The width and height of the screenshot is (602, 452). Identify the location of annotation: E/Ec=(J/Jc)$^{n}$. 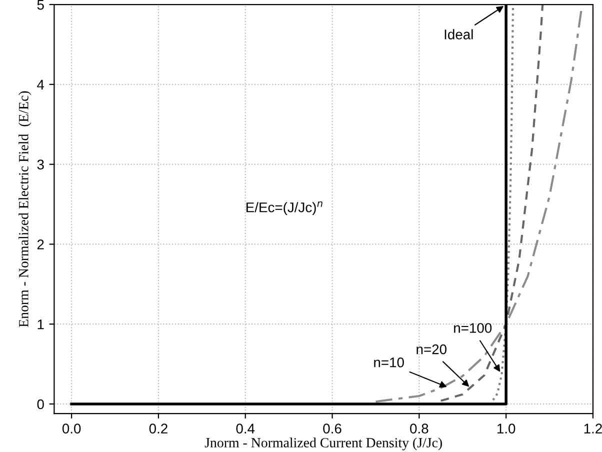
(284, 208).